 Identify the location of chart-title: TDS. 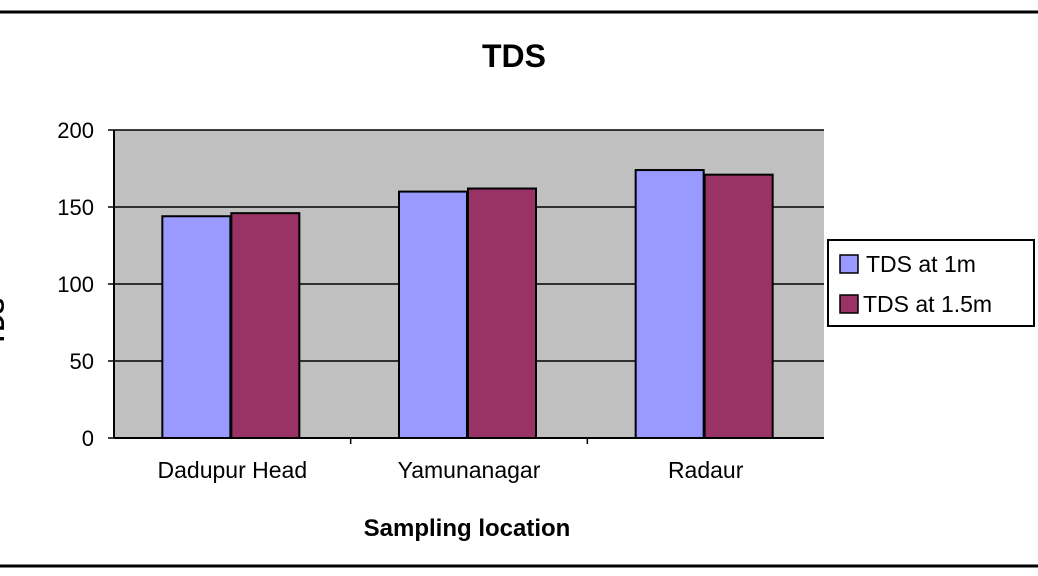
(514, 56).